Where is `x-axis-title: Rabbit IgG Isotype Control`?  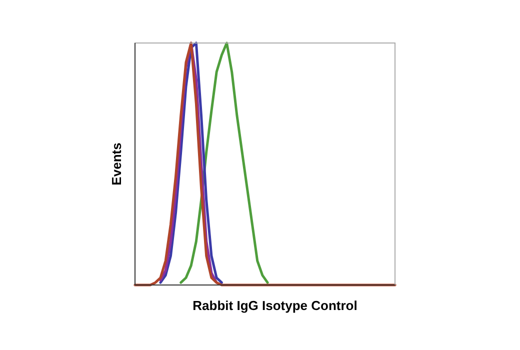 x-axis-title: Rabbit IgG Isotype Control is located at coordinates (275, 305).